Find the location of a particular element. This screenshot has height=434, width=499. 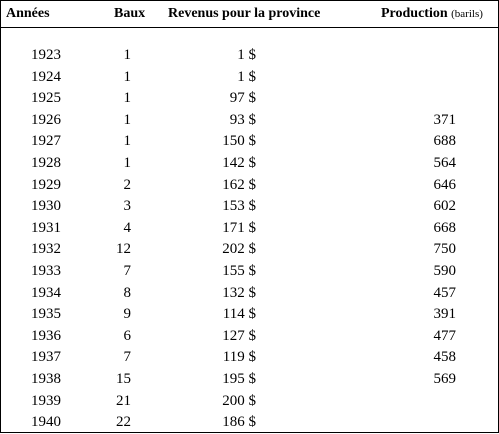

cell-baux: 6 is located at coordinates (127, 335).